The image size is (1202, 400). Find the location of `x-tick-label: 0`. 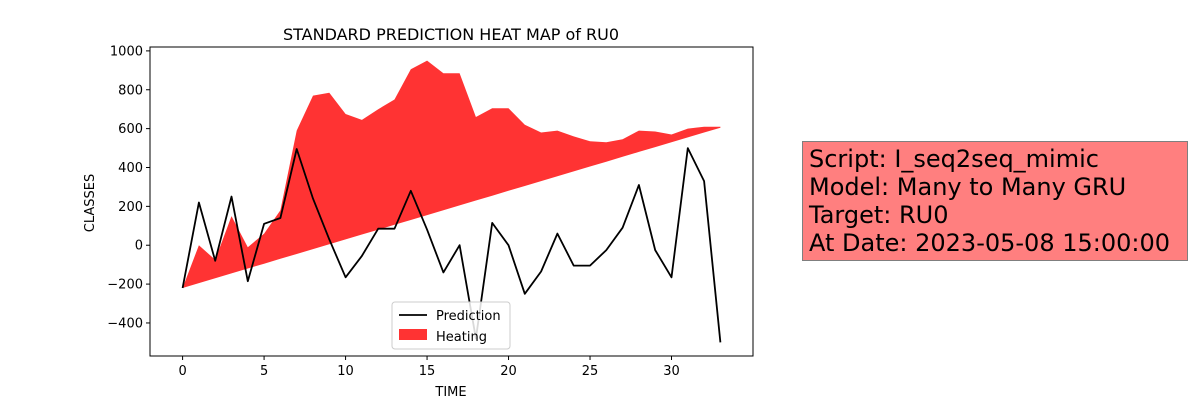

x-tick-label: 0 is located at coordinates (182, 371).